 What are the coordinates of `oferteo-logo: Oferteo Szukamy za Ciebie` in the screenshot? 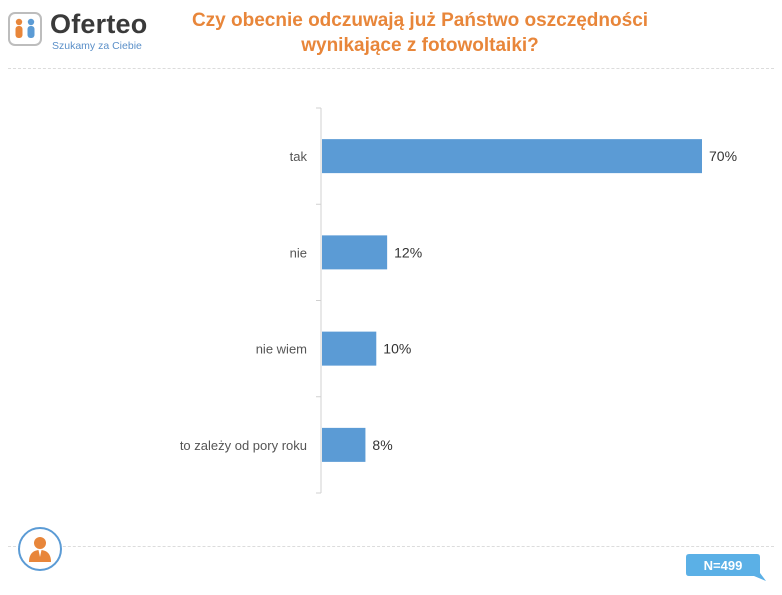 It's located at (88, 31).